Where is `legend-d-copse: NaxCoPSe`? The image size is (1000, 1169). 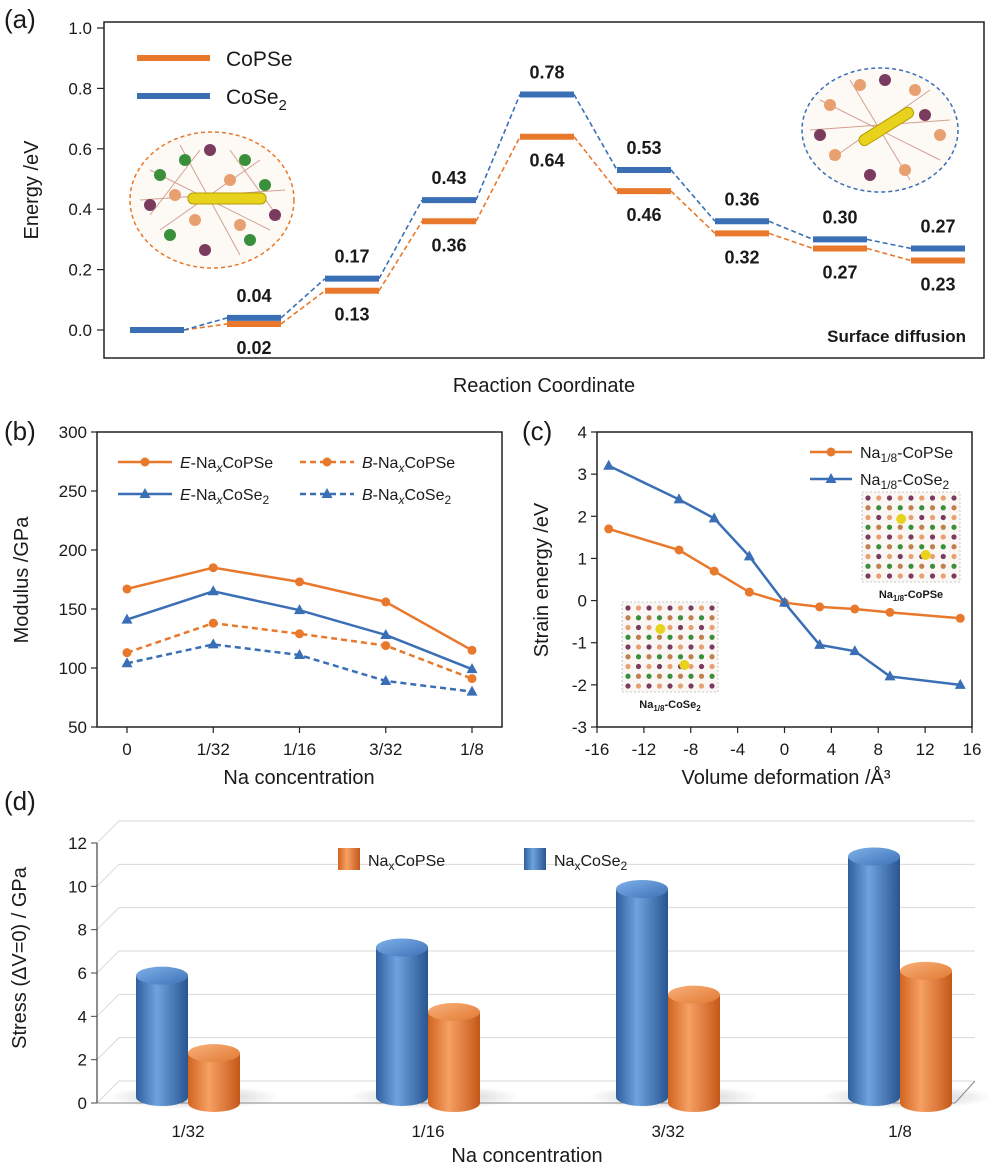 legend-d-copse: NaxCoPSe is located at coordinates (406, 863).